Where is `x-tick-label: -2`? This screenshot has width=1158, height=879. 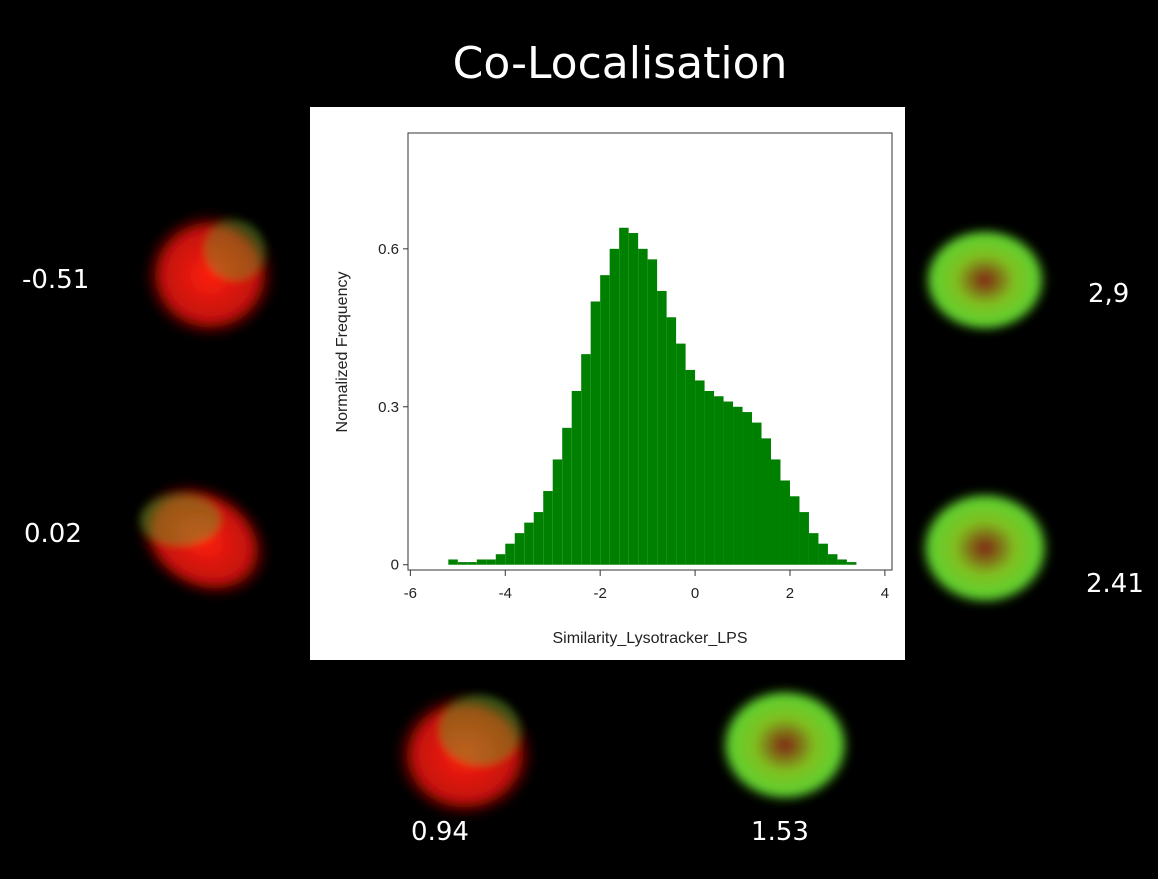
x-tick-label: -2 is located at coordinates (600, 593).